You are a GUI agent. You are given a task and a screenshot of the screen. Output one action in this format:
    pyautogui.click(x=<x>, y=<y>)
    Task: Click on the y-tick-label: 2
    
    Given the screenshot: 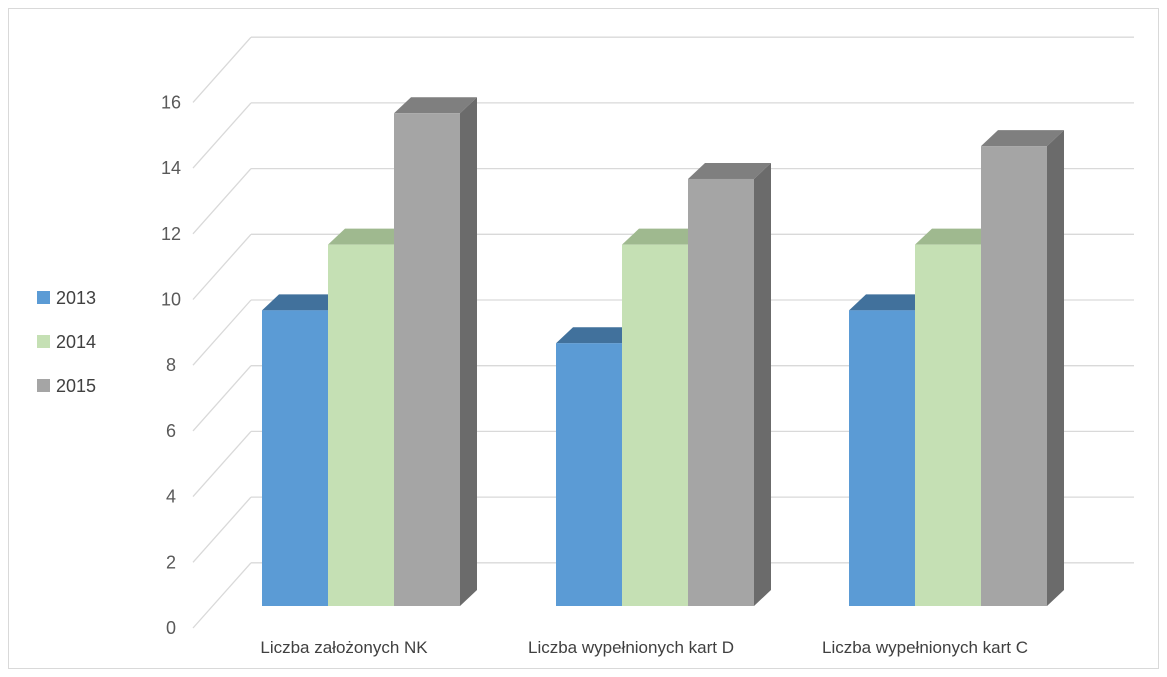 What is the action you would take?
    pyautogui.click(x=171, y=562)
    